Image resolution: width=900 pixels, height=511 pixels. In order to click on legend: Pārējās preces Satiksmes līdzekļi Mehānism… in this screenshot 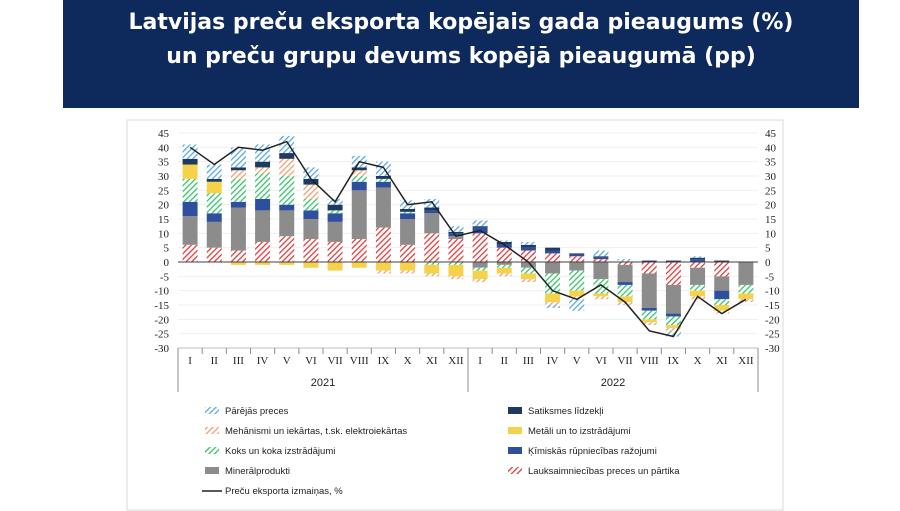, I will do `click(441, 451)`.